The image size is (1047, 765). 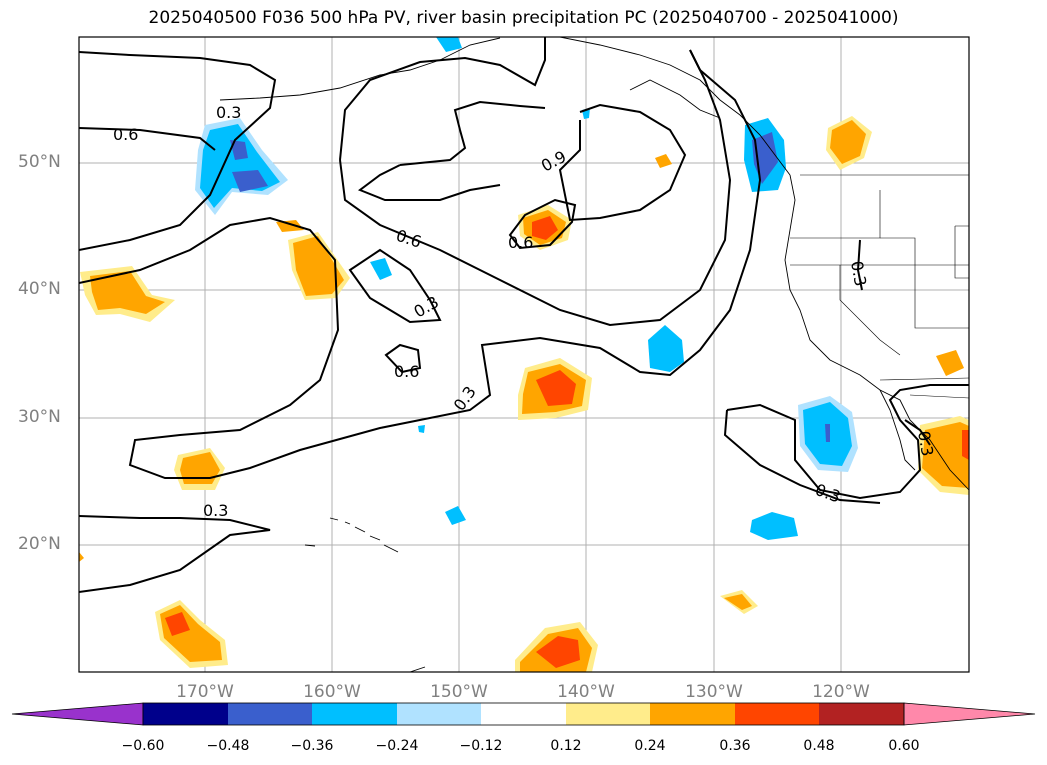 What do you see at coordinates (969, 714) in the screenshot?
I see `colorbar-high-extension` at bounding box center [969, 714].